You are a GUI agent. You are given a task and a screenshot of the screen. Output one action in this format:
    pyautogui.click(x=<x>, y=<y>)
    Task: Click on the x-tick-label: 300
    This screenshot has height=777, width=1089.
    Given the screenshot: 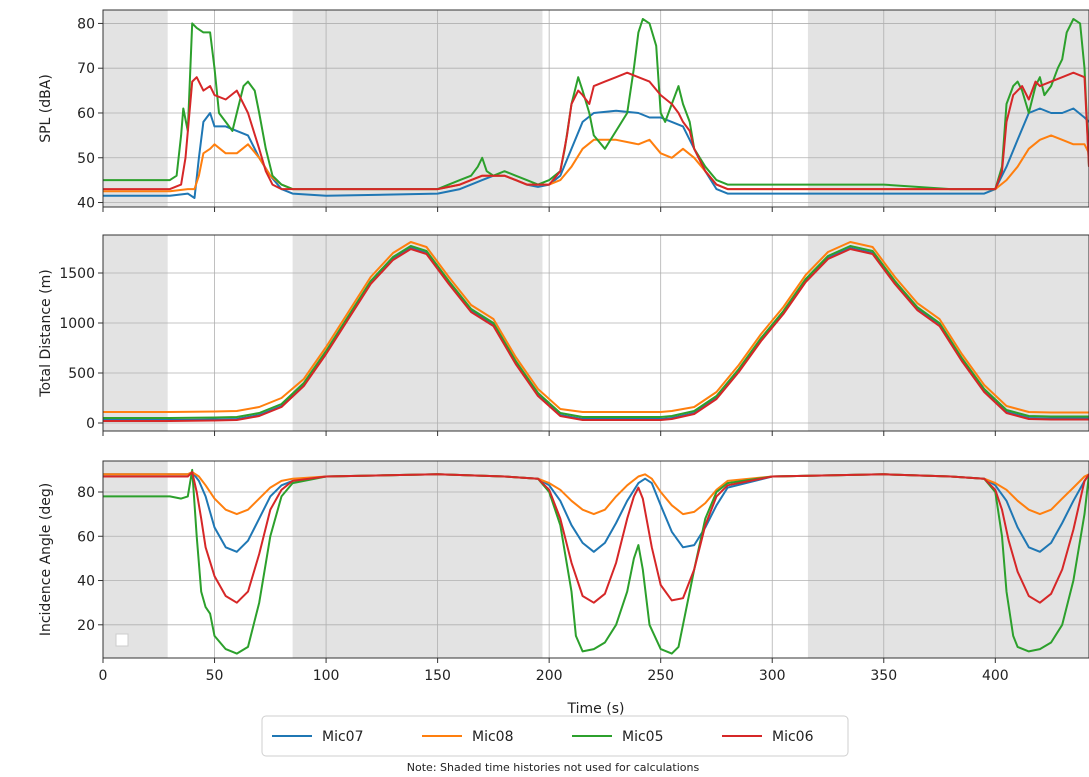 What is the action you would take?
    pyautogui.click(x=772, y=676)
    